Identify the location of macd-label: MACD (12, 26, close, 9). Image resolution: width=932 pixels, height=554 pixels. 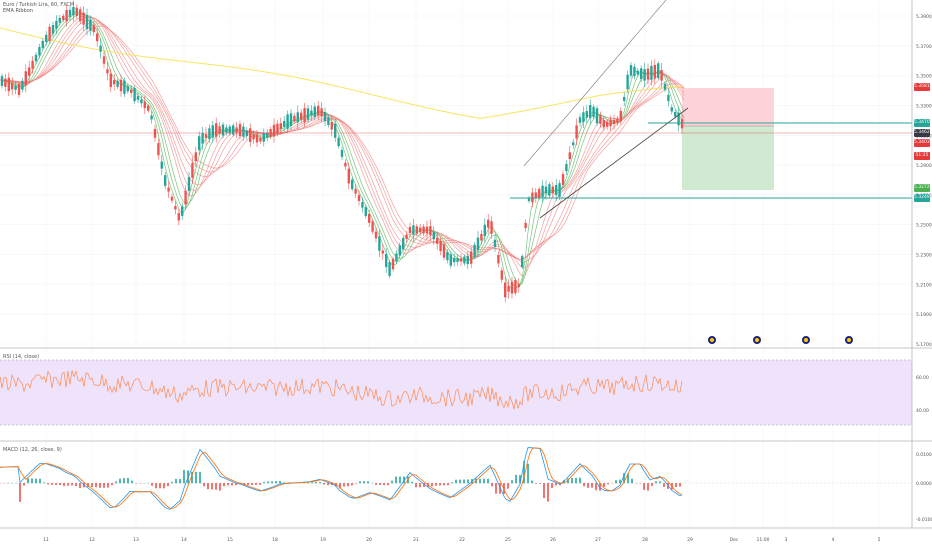
(32, 450).